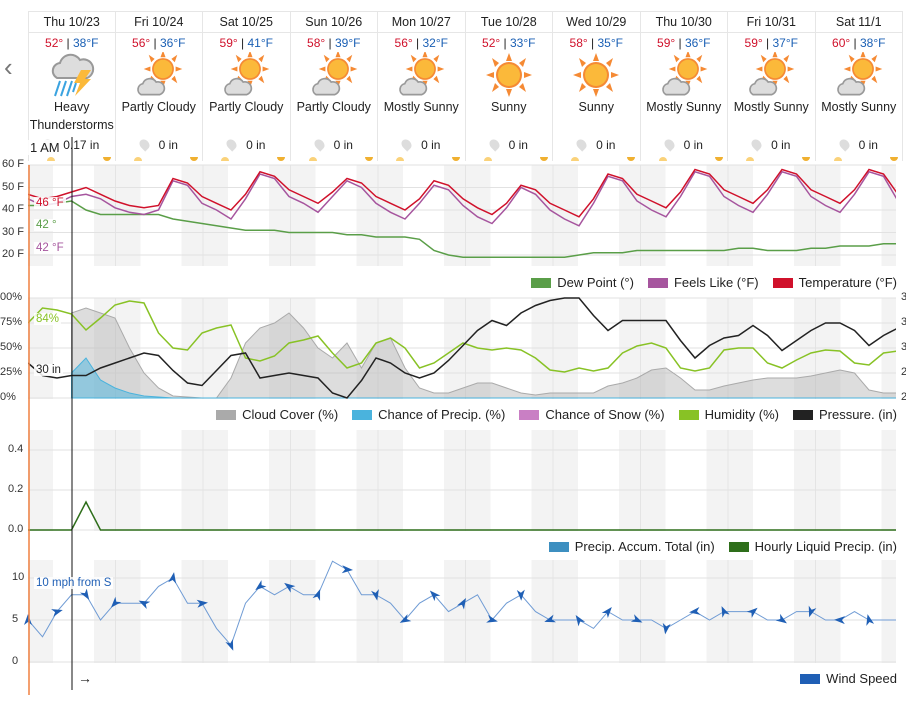 This screenshot has width=906, height=705. Describe the element at coordinates (334, 43) in the screenshot. I see `day-temps: 58° | 39°F` at that location.